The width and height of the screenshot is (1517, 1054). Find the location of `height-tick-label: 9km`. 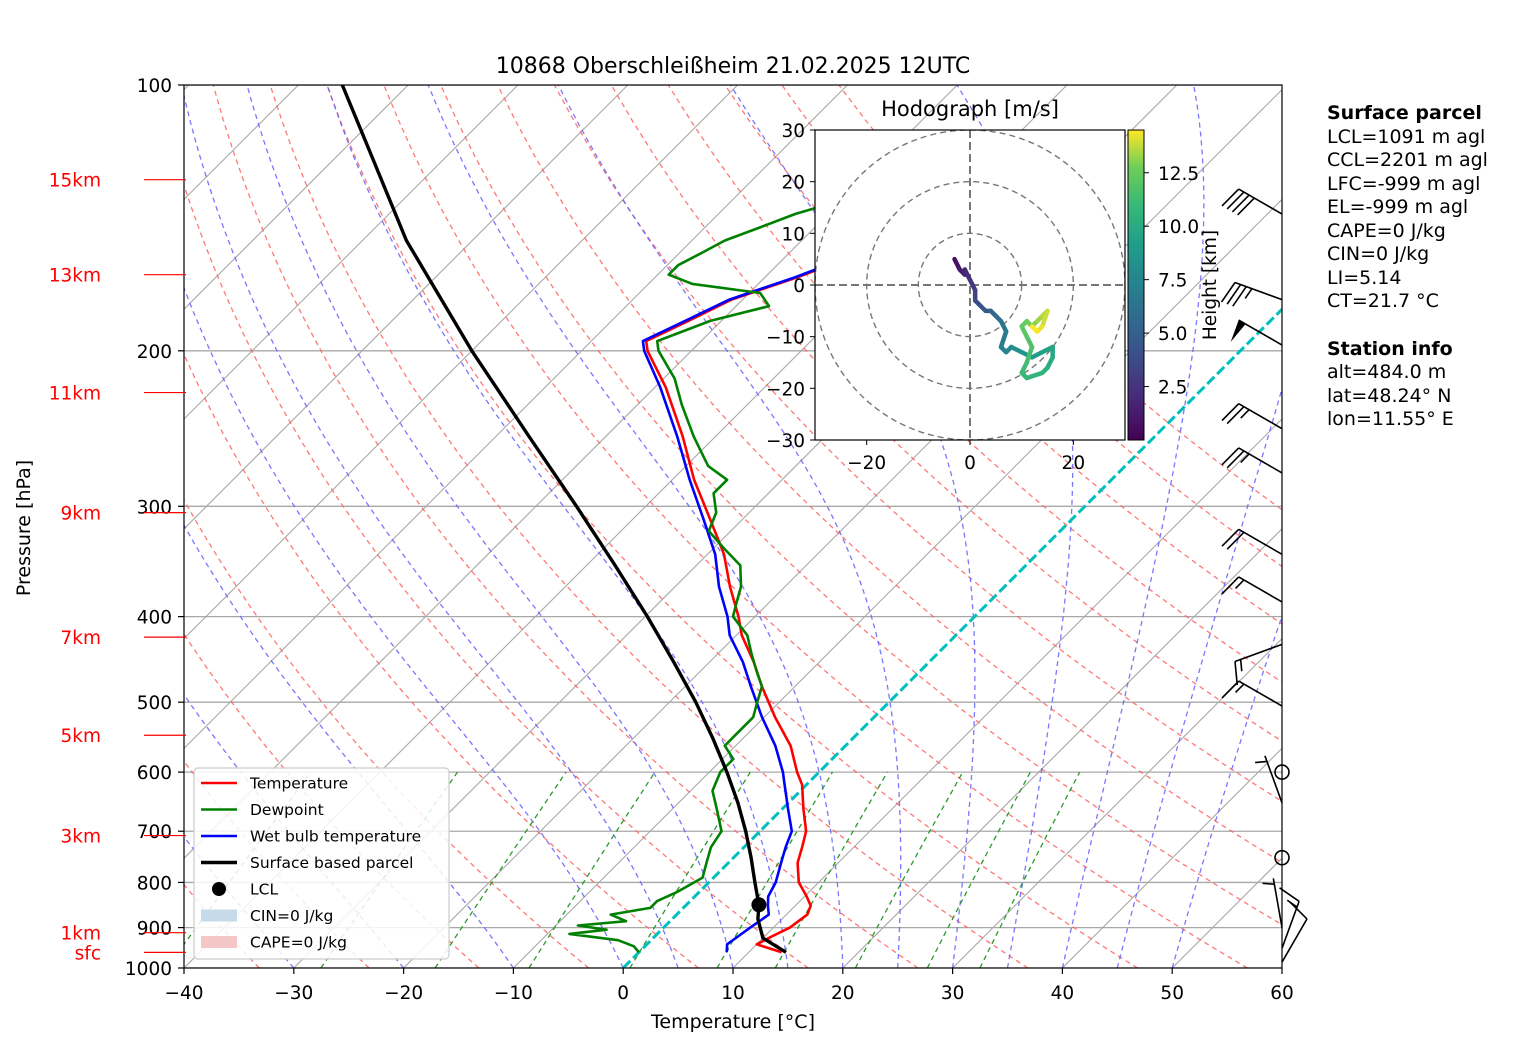

height-tick-label: 9km is located at coordinates (80, 514).